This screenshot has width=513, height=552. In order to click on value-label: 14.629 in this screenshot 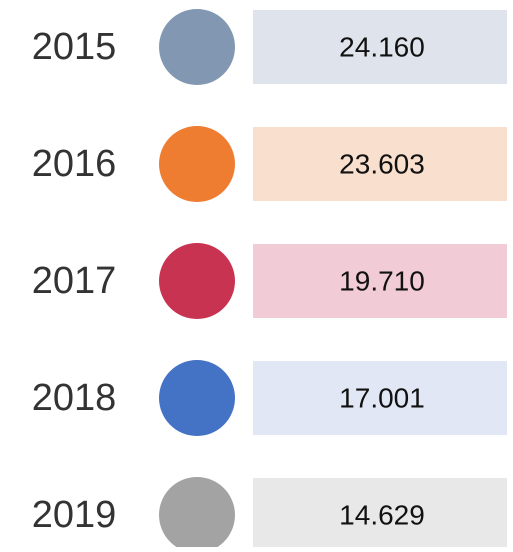, I will do `click(382, 515)`.